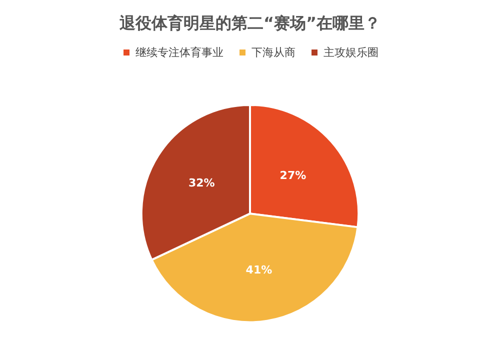 The width and height of the screenshot is (500, 362). I want to click on data-label: 32%, so click(201, 183).